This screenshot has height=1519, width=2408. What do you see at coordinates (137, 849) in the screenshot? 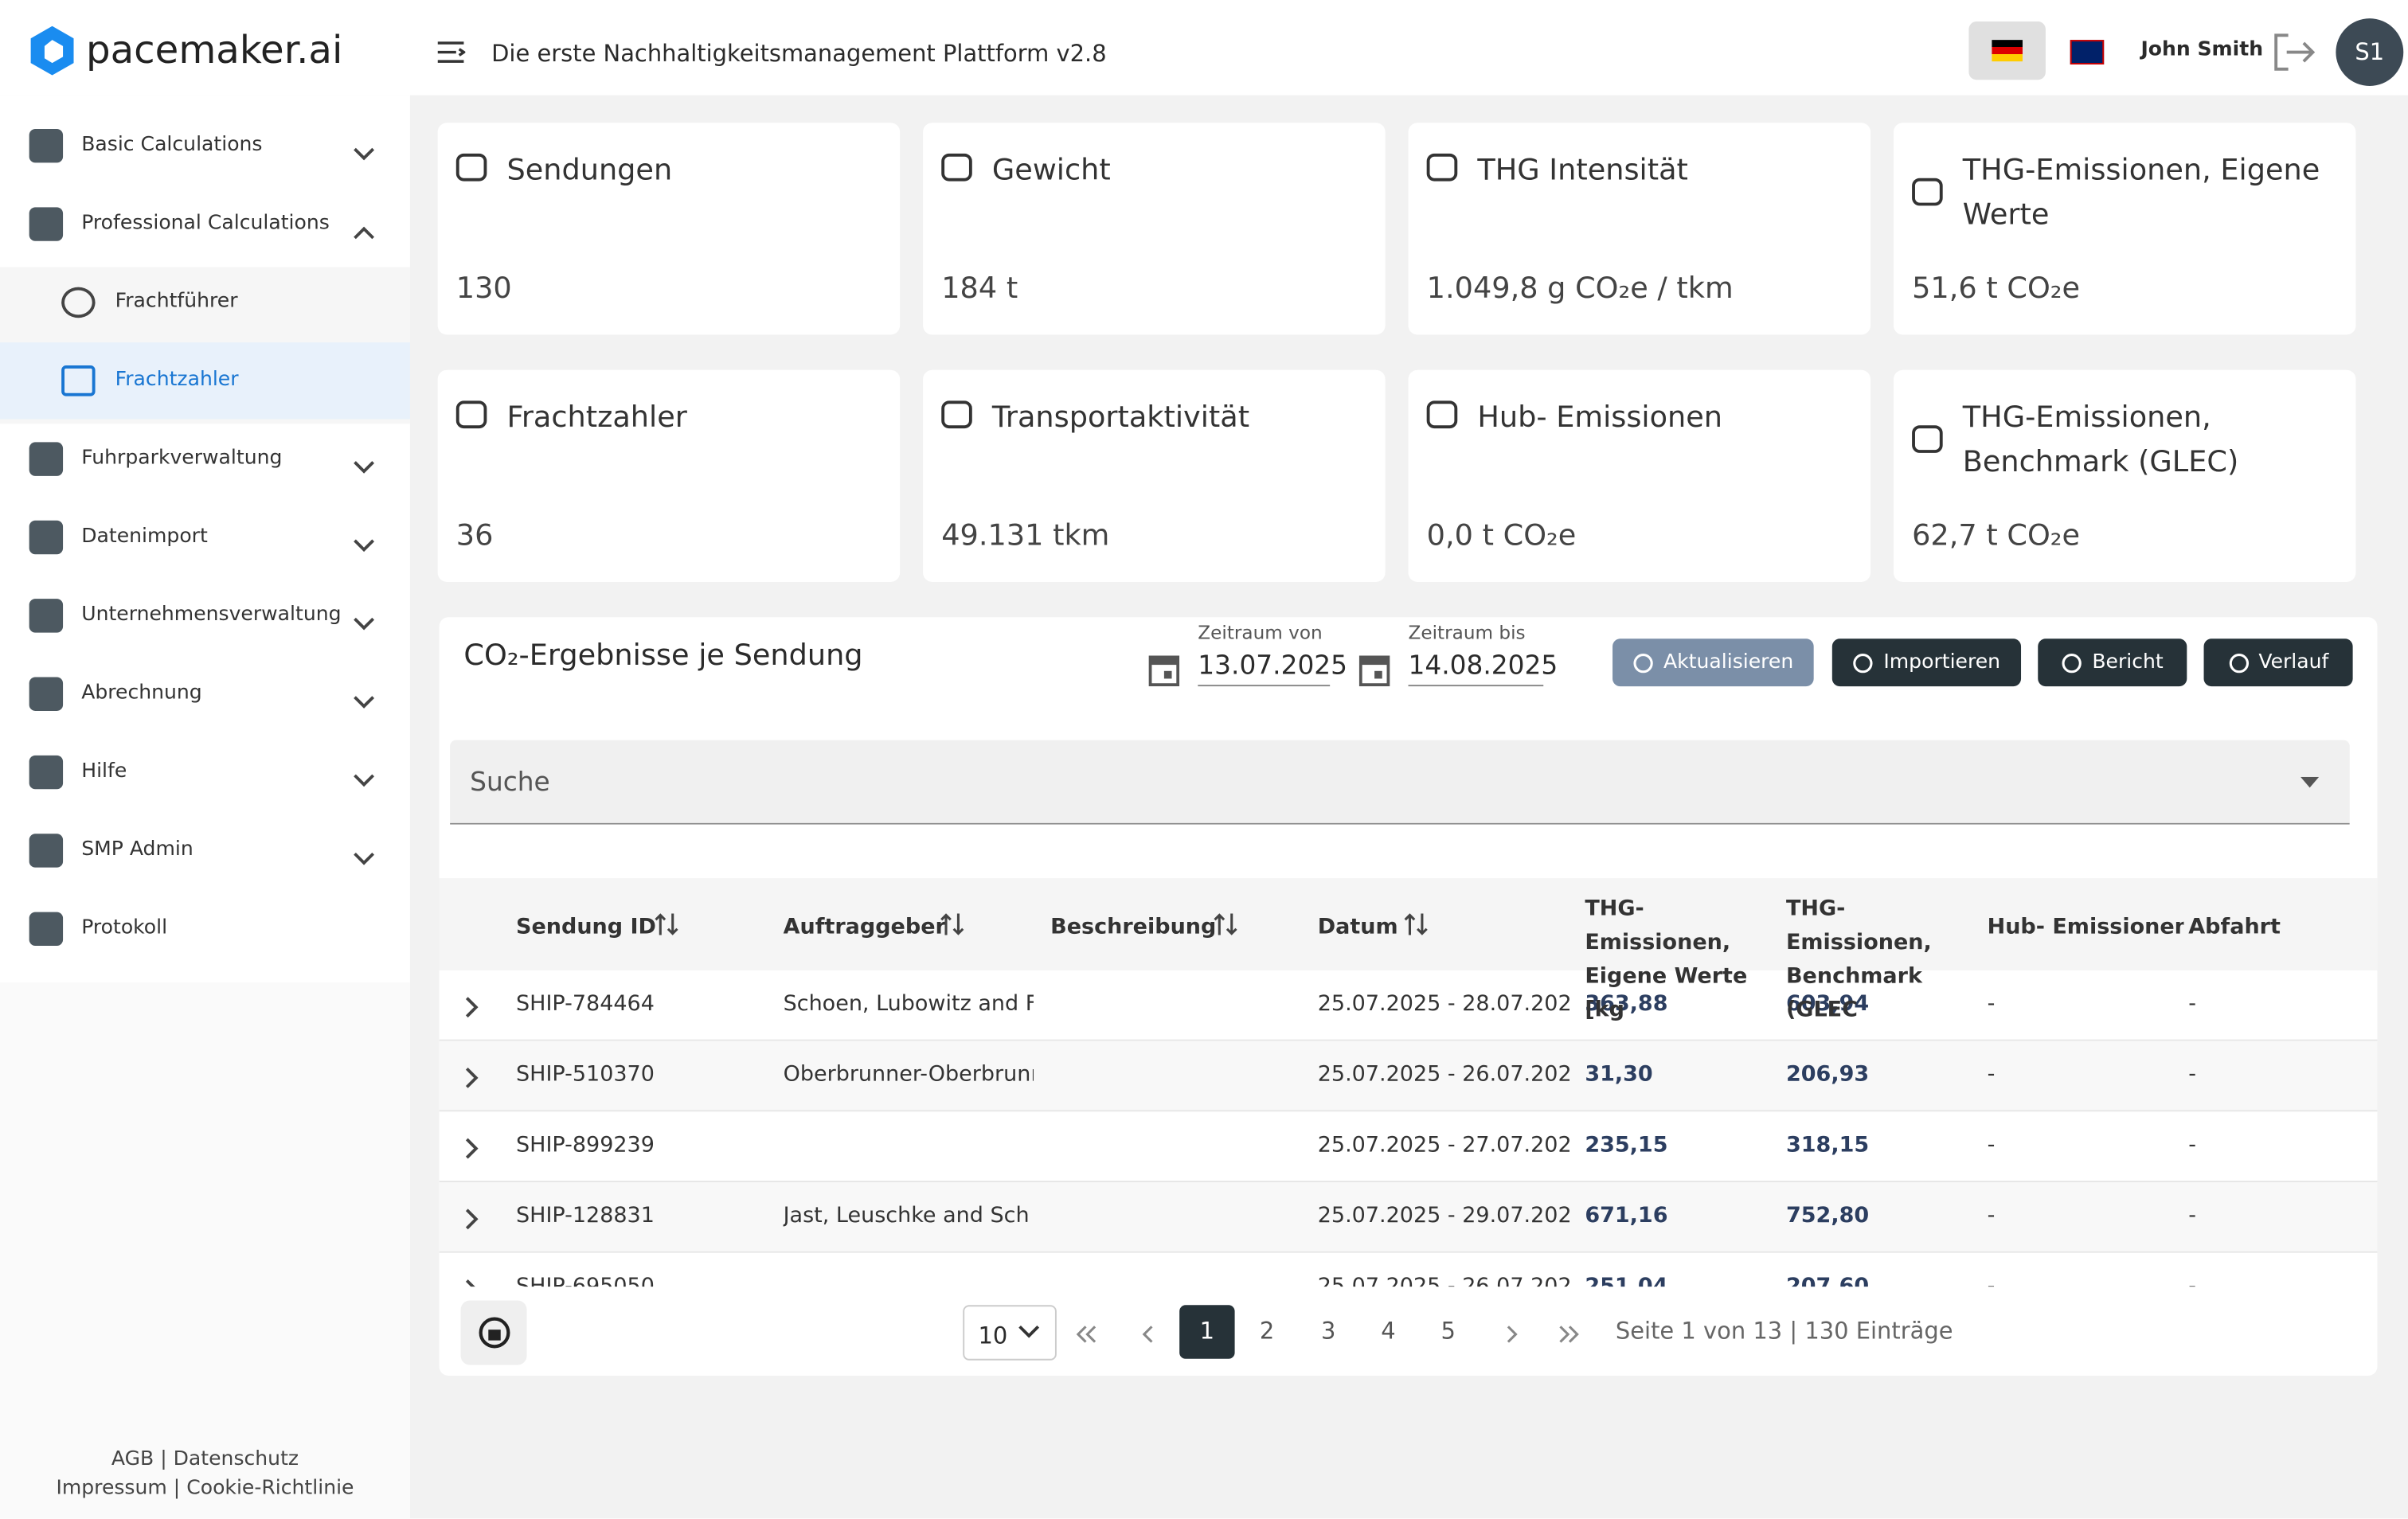
I see `nav-item: SMP Admin` at bounding box center [137, 849].